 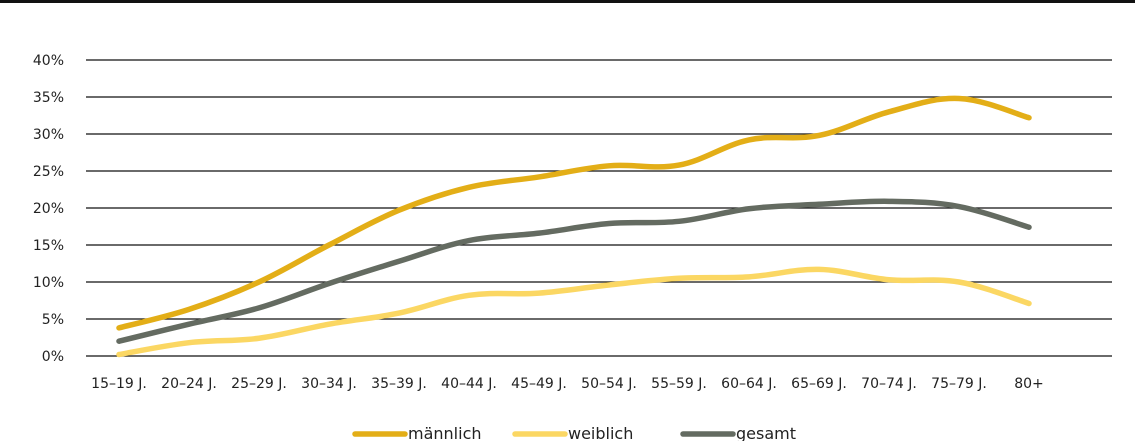 I want to click on legend-label: männlich, so click(x=445, y=432).